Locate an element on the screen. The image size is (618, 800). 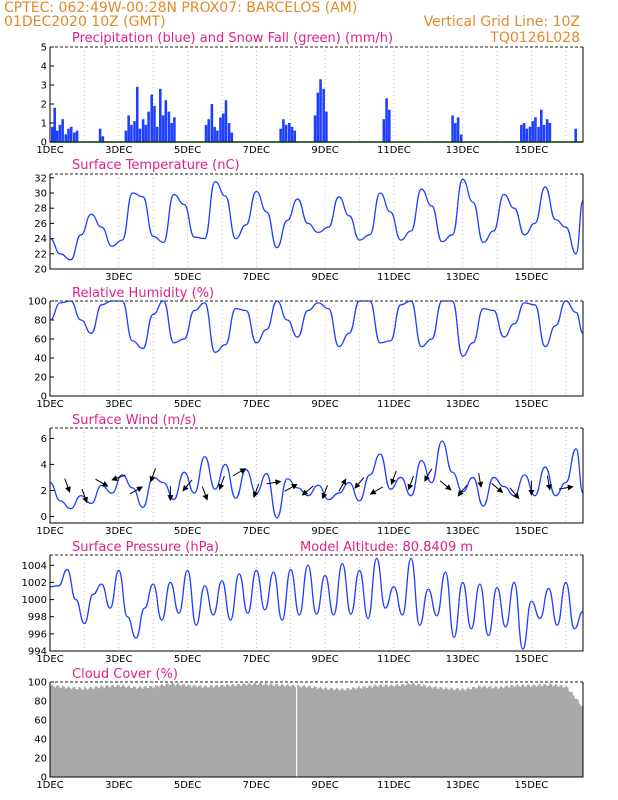
wind-x-tick-label: 13DEC is located at coordinates (463, 531).